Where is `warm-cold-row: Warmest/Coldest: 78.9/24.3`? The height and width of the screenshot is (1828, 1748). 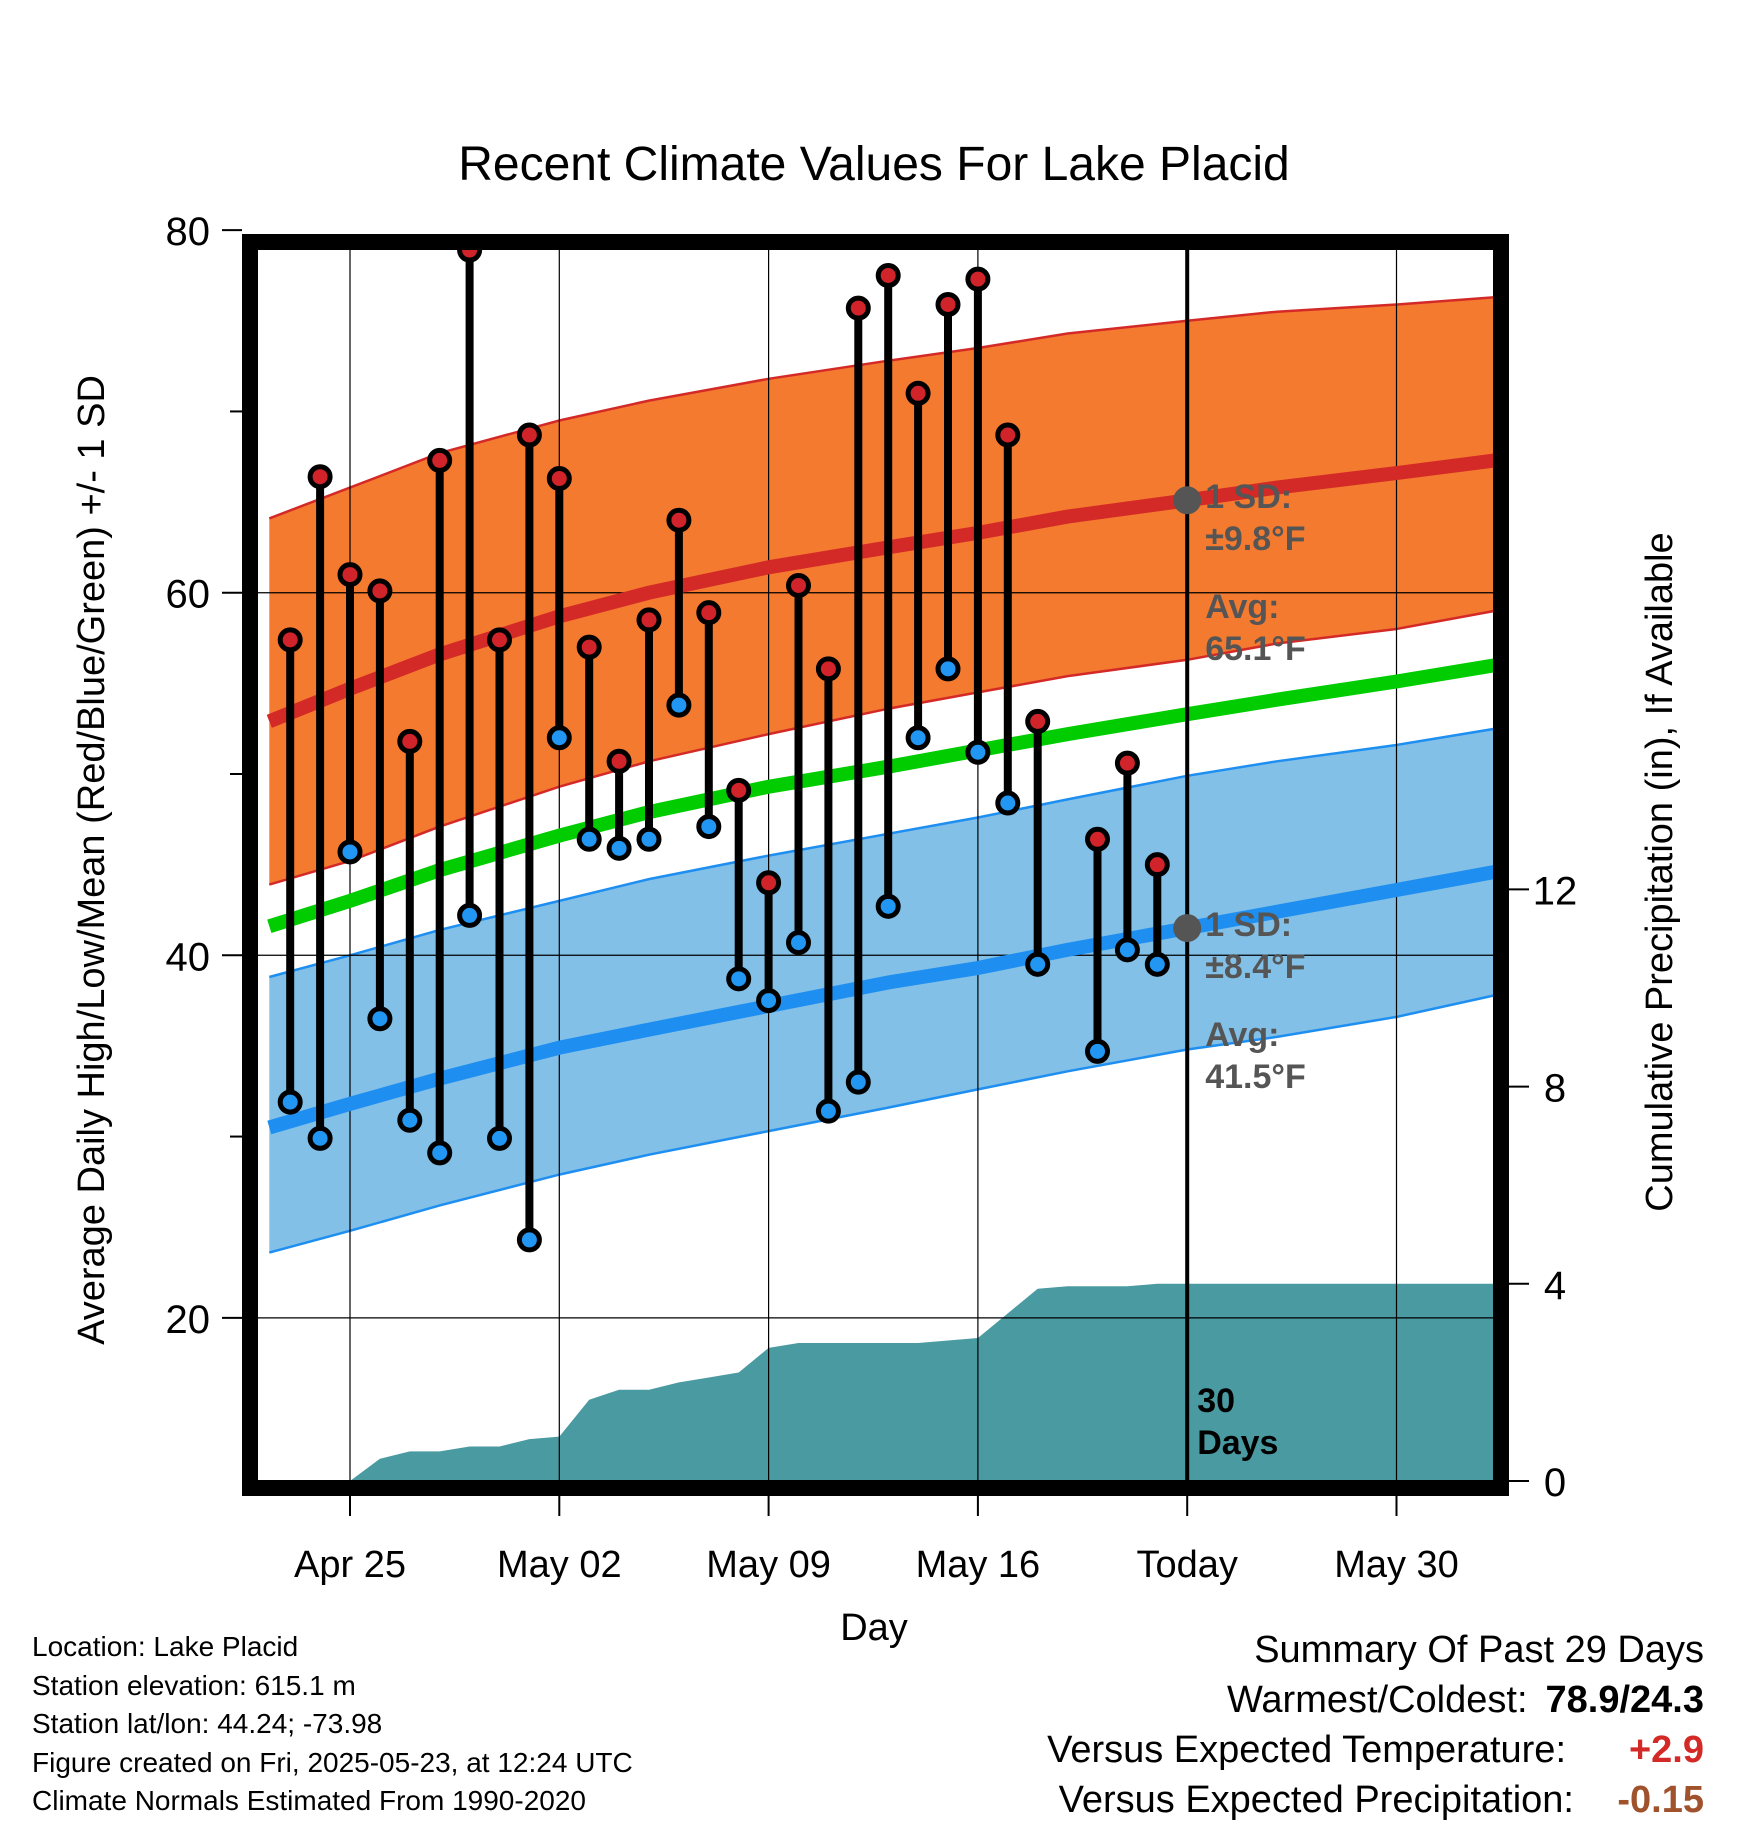
warm-cold-row: Warmest/Coldest: 78.9/24.3 is located at coordinates (1375, 1700).